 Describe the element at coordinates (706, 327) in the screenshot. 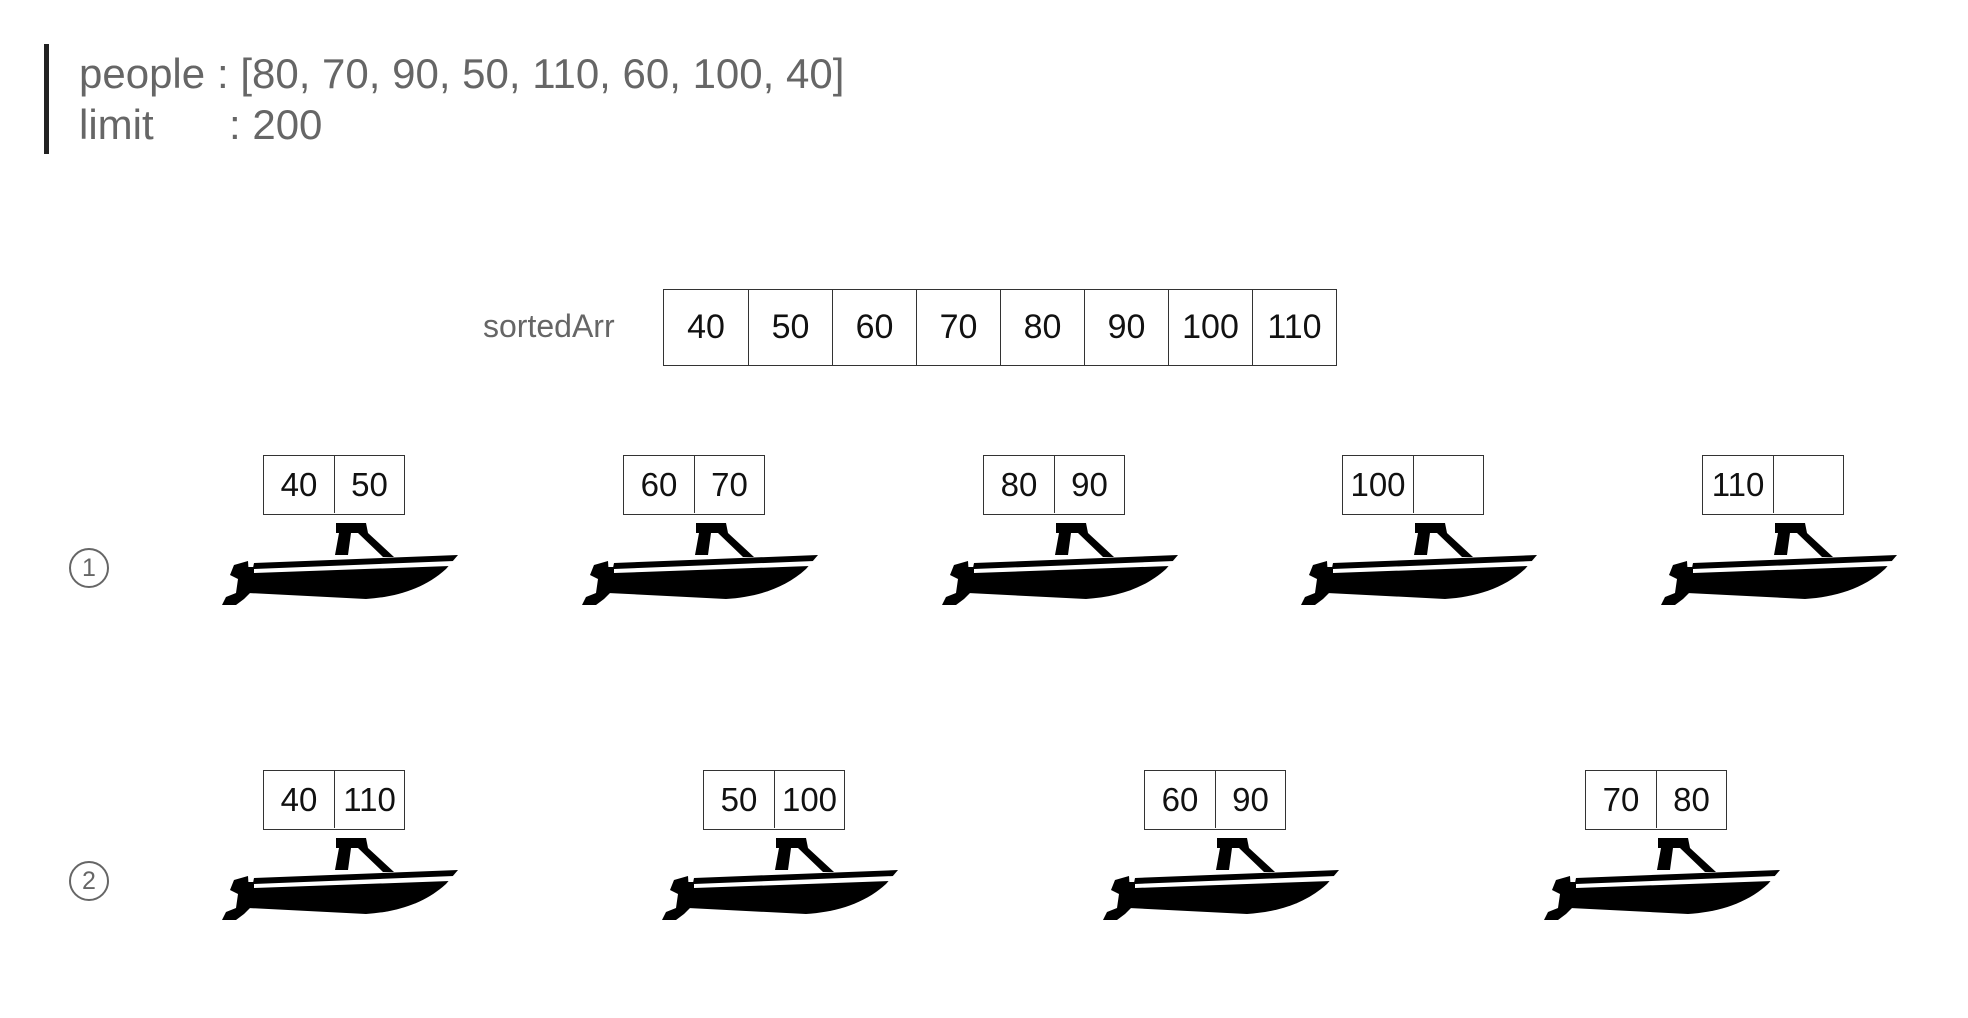

I see `sorted-array-cell: 40` at that location.